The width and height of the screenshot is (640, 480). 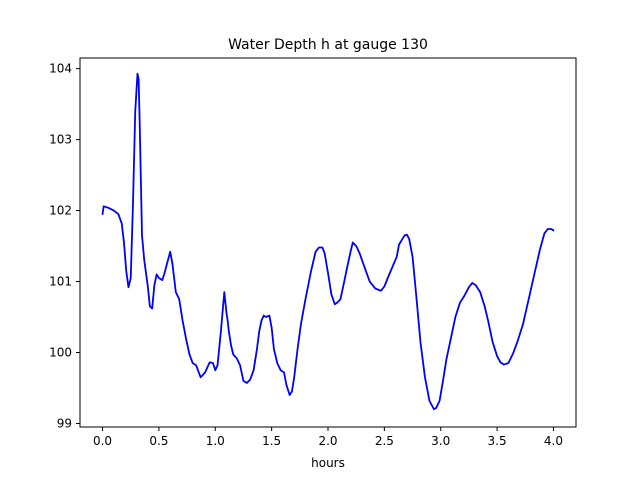 I want to click on y-tick-label: 100, so click(x=60, y=352).